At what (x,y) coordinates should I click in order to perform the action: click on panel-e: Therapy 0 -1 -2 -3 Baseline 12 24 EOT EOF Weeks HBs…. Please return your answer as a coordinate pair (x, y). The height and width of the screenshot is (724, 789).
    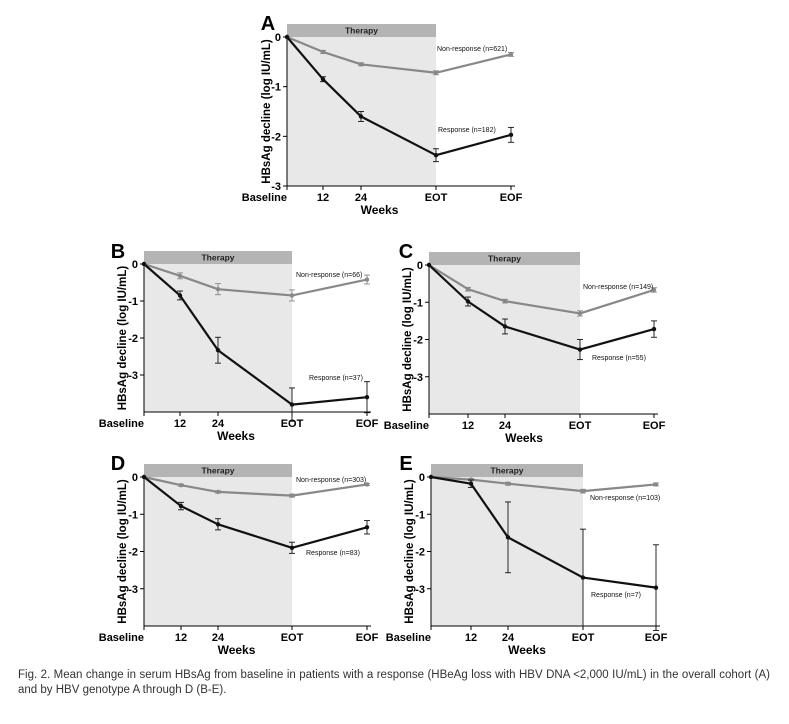
    Looking at the image, I should click on (527, 555).